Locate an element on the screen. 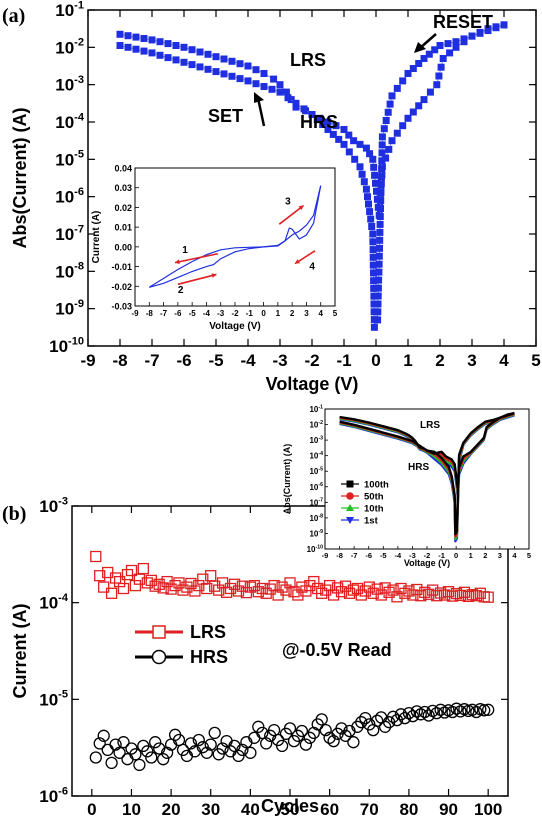 Image resolution: width=542 pixels, height=817 pixels. inset-legend-item: 10th is located at coordinates (362, 509).